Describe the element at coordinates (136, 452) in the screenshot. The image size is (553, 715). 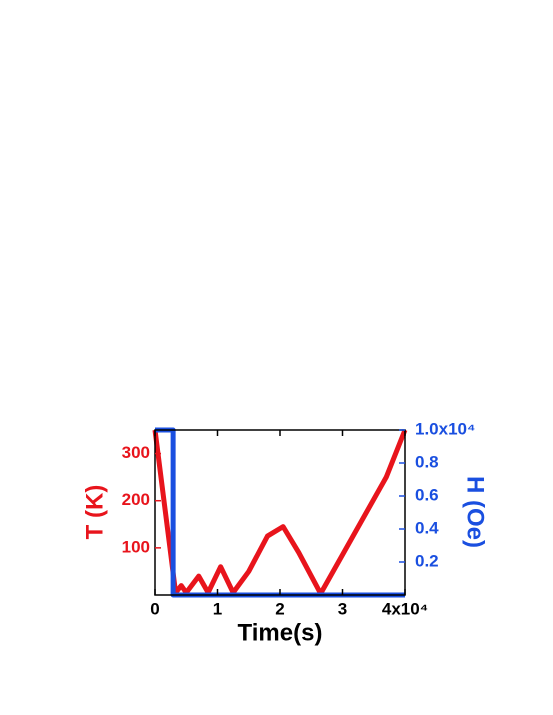
I see `y-tick-label: 300` at that location.